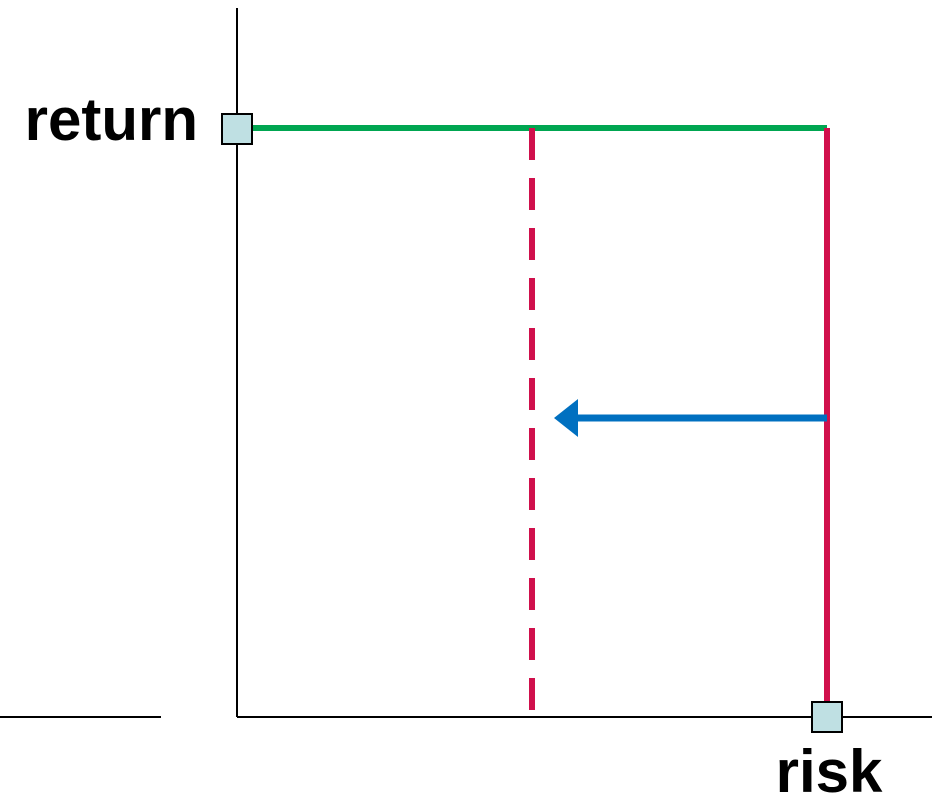  What do you see at coordinates (829, 766) in the screenshot?
I see `x-axis-label: risk` at bounding box center [829, 766].